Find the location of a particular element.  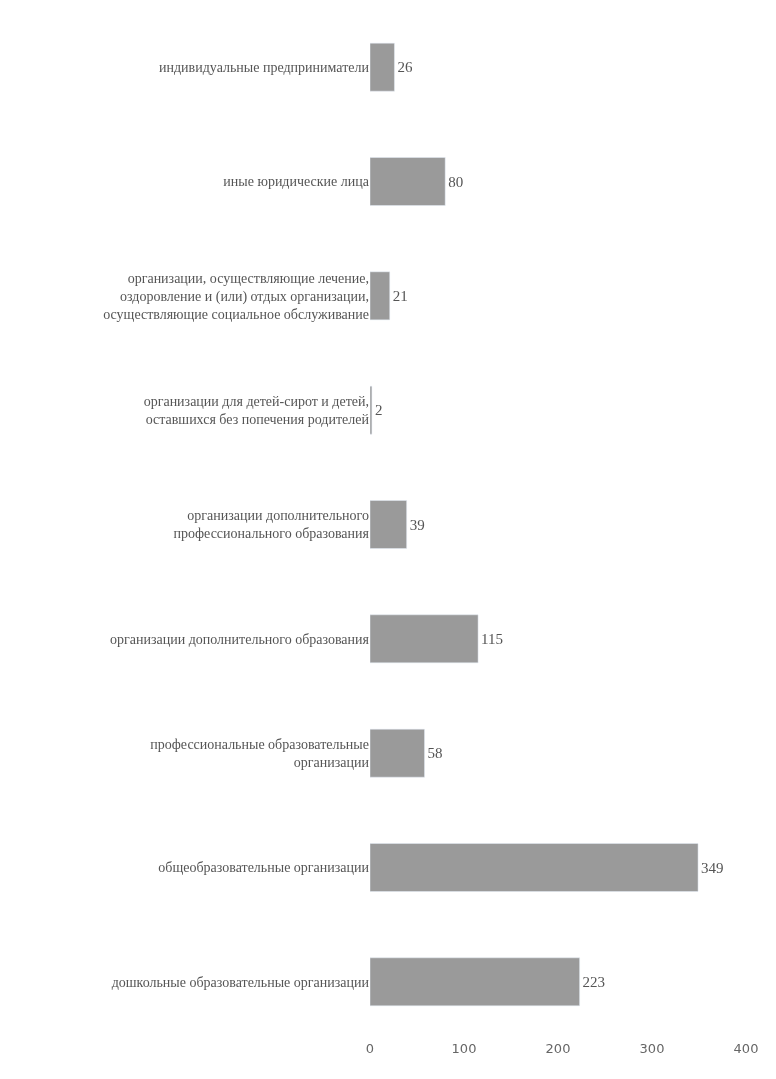

x-tick-label: 100 is located at coordinates (464, 1048).